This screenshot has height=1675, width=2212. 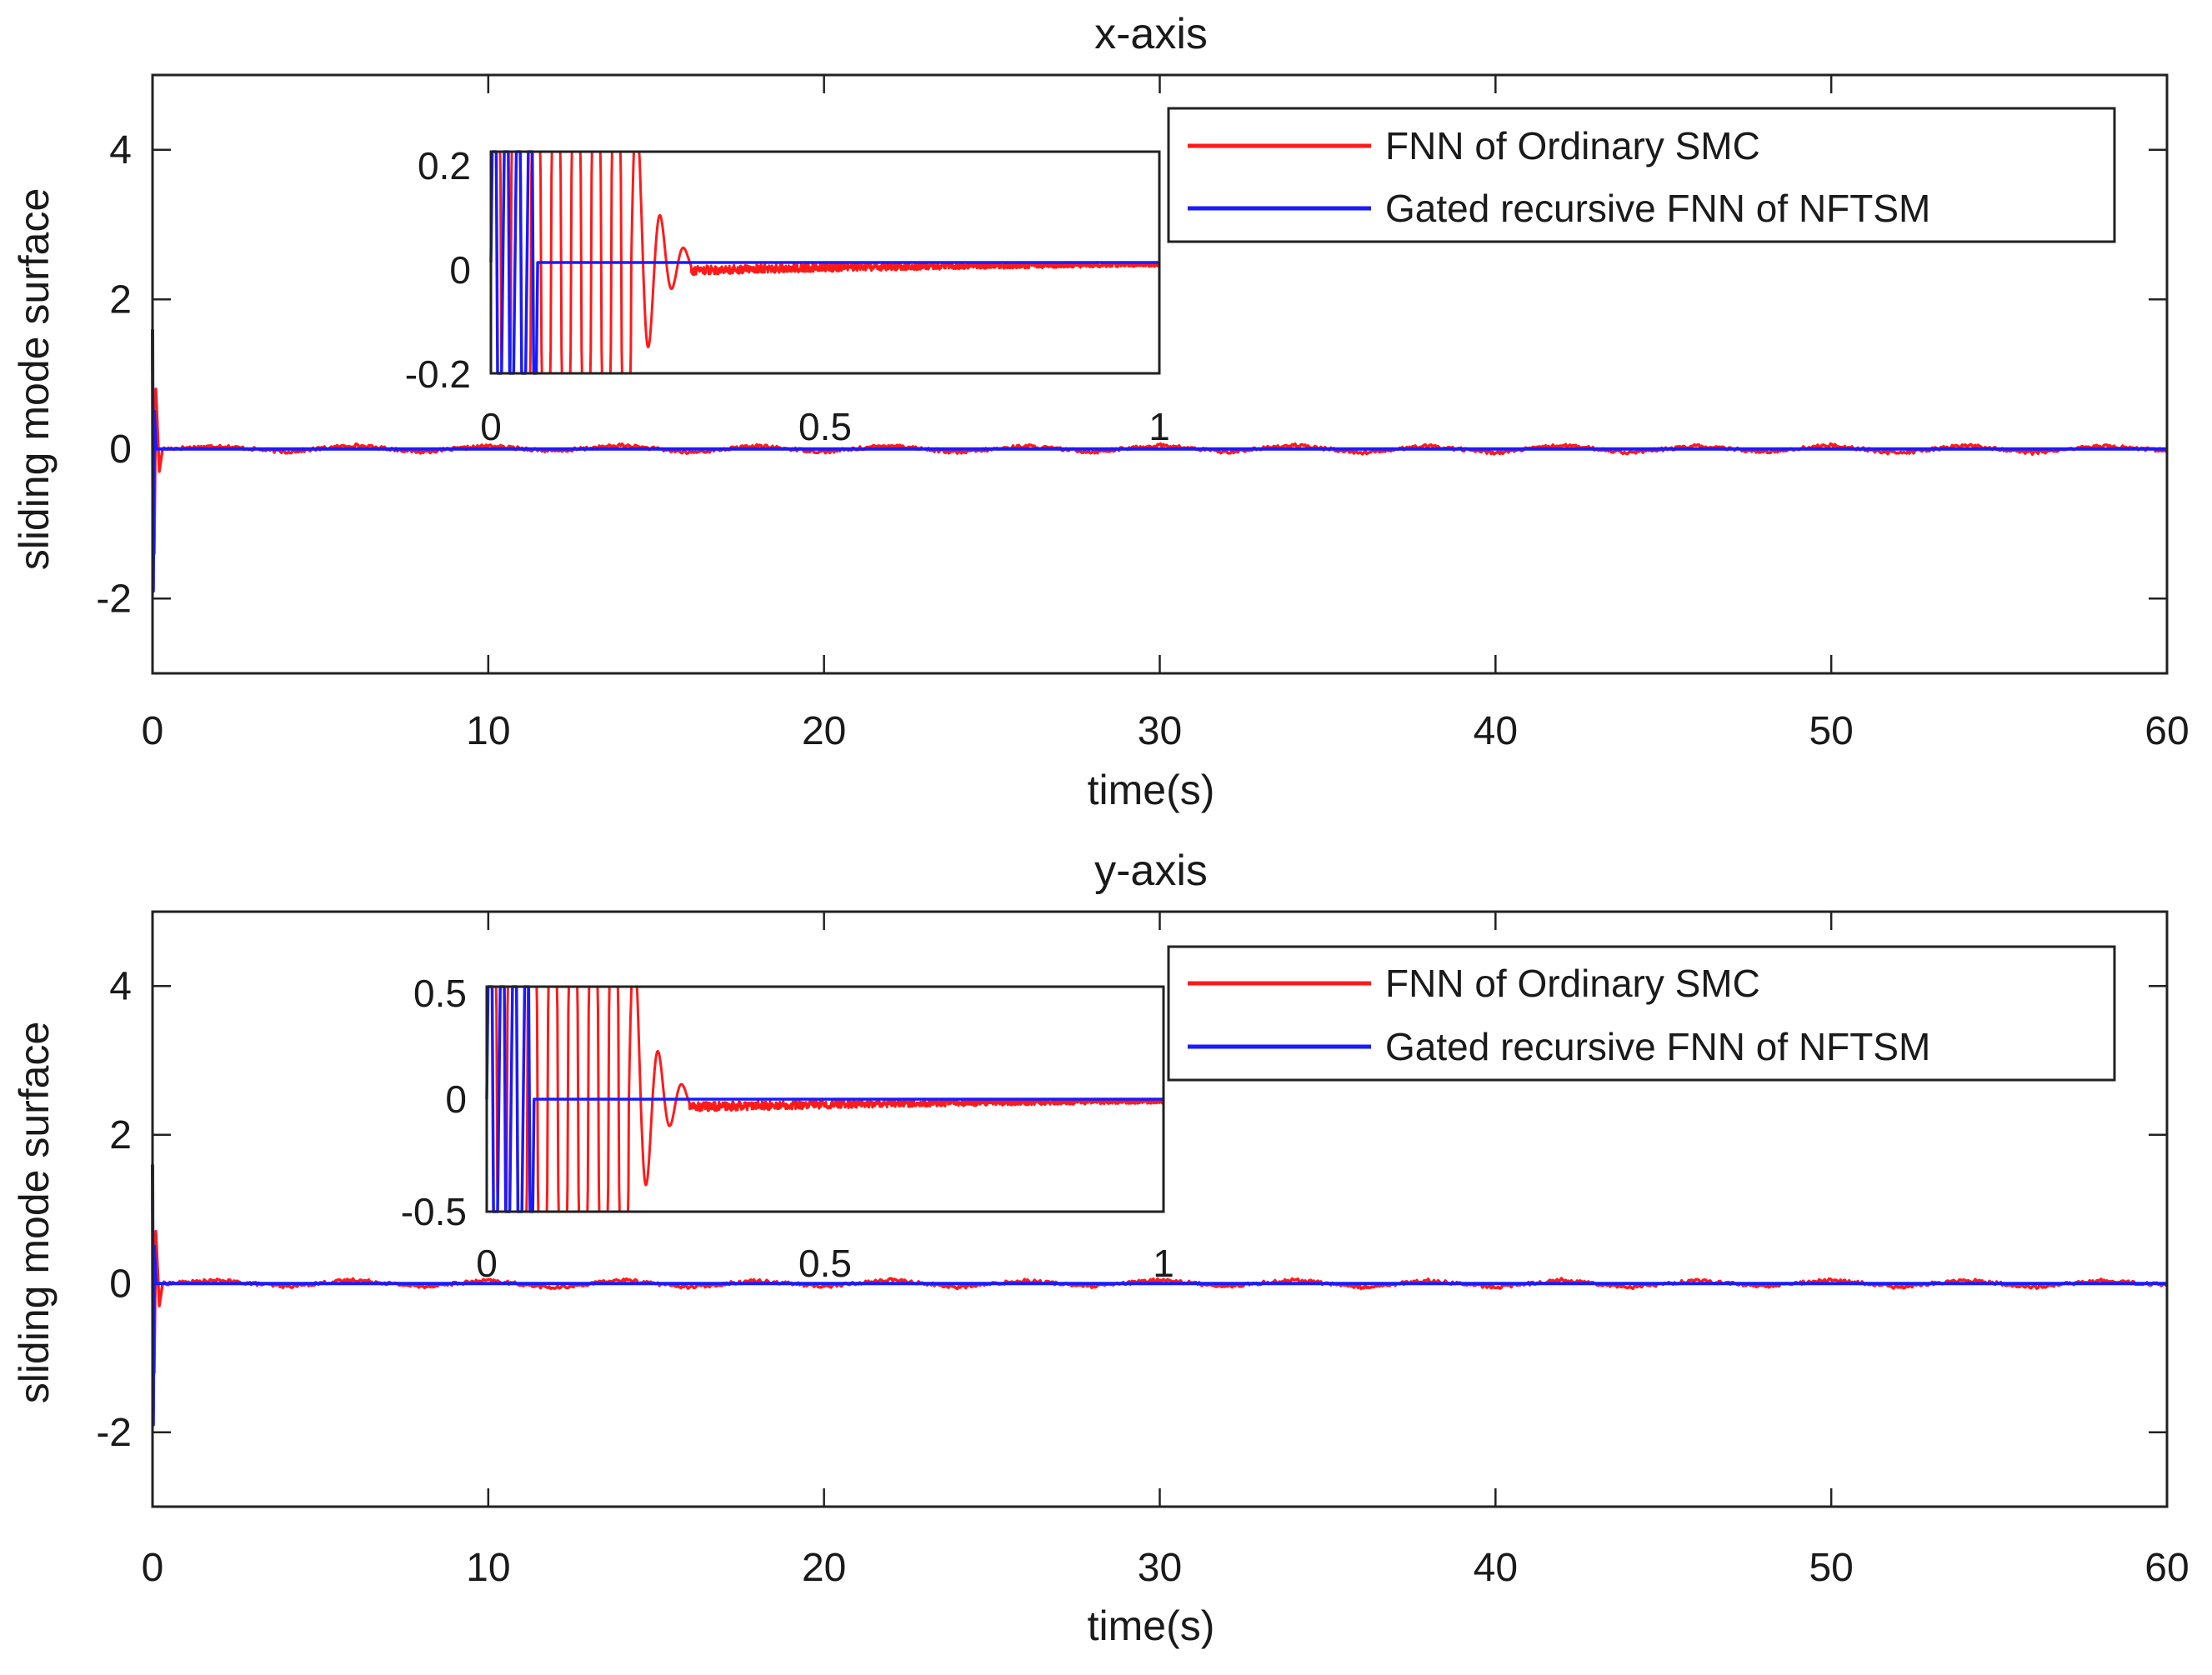 I want to click on inset-zoom: 0.2 0 -0.2 0 0.5 1, so click(x=787, y=296).